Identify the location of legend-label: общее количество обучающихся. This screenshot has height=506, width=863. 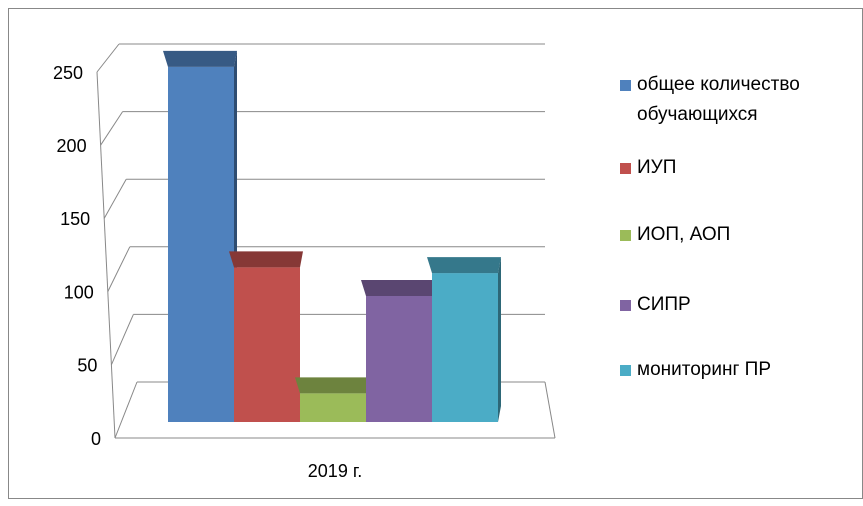
(718, 99).